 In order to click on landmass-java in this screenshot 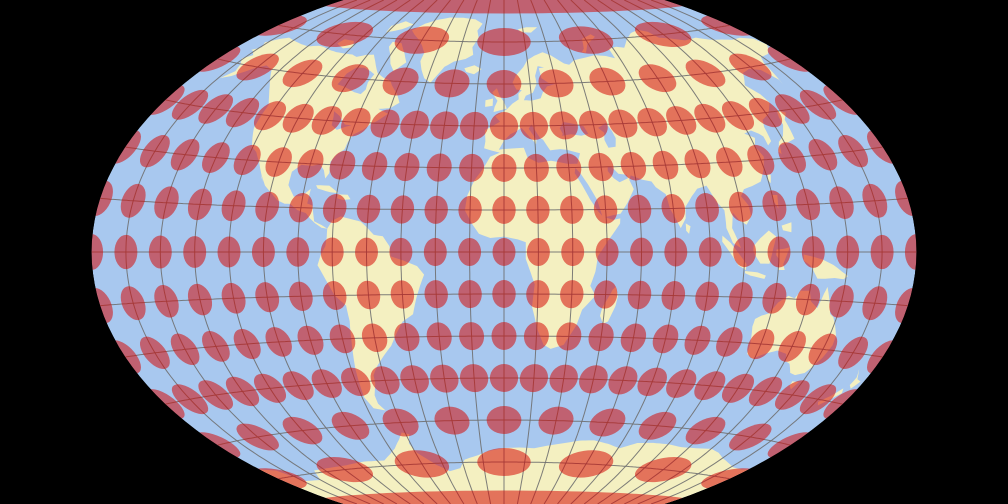, I will do `click(755, 275)`.